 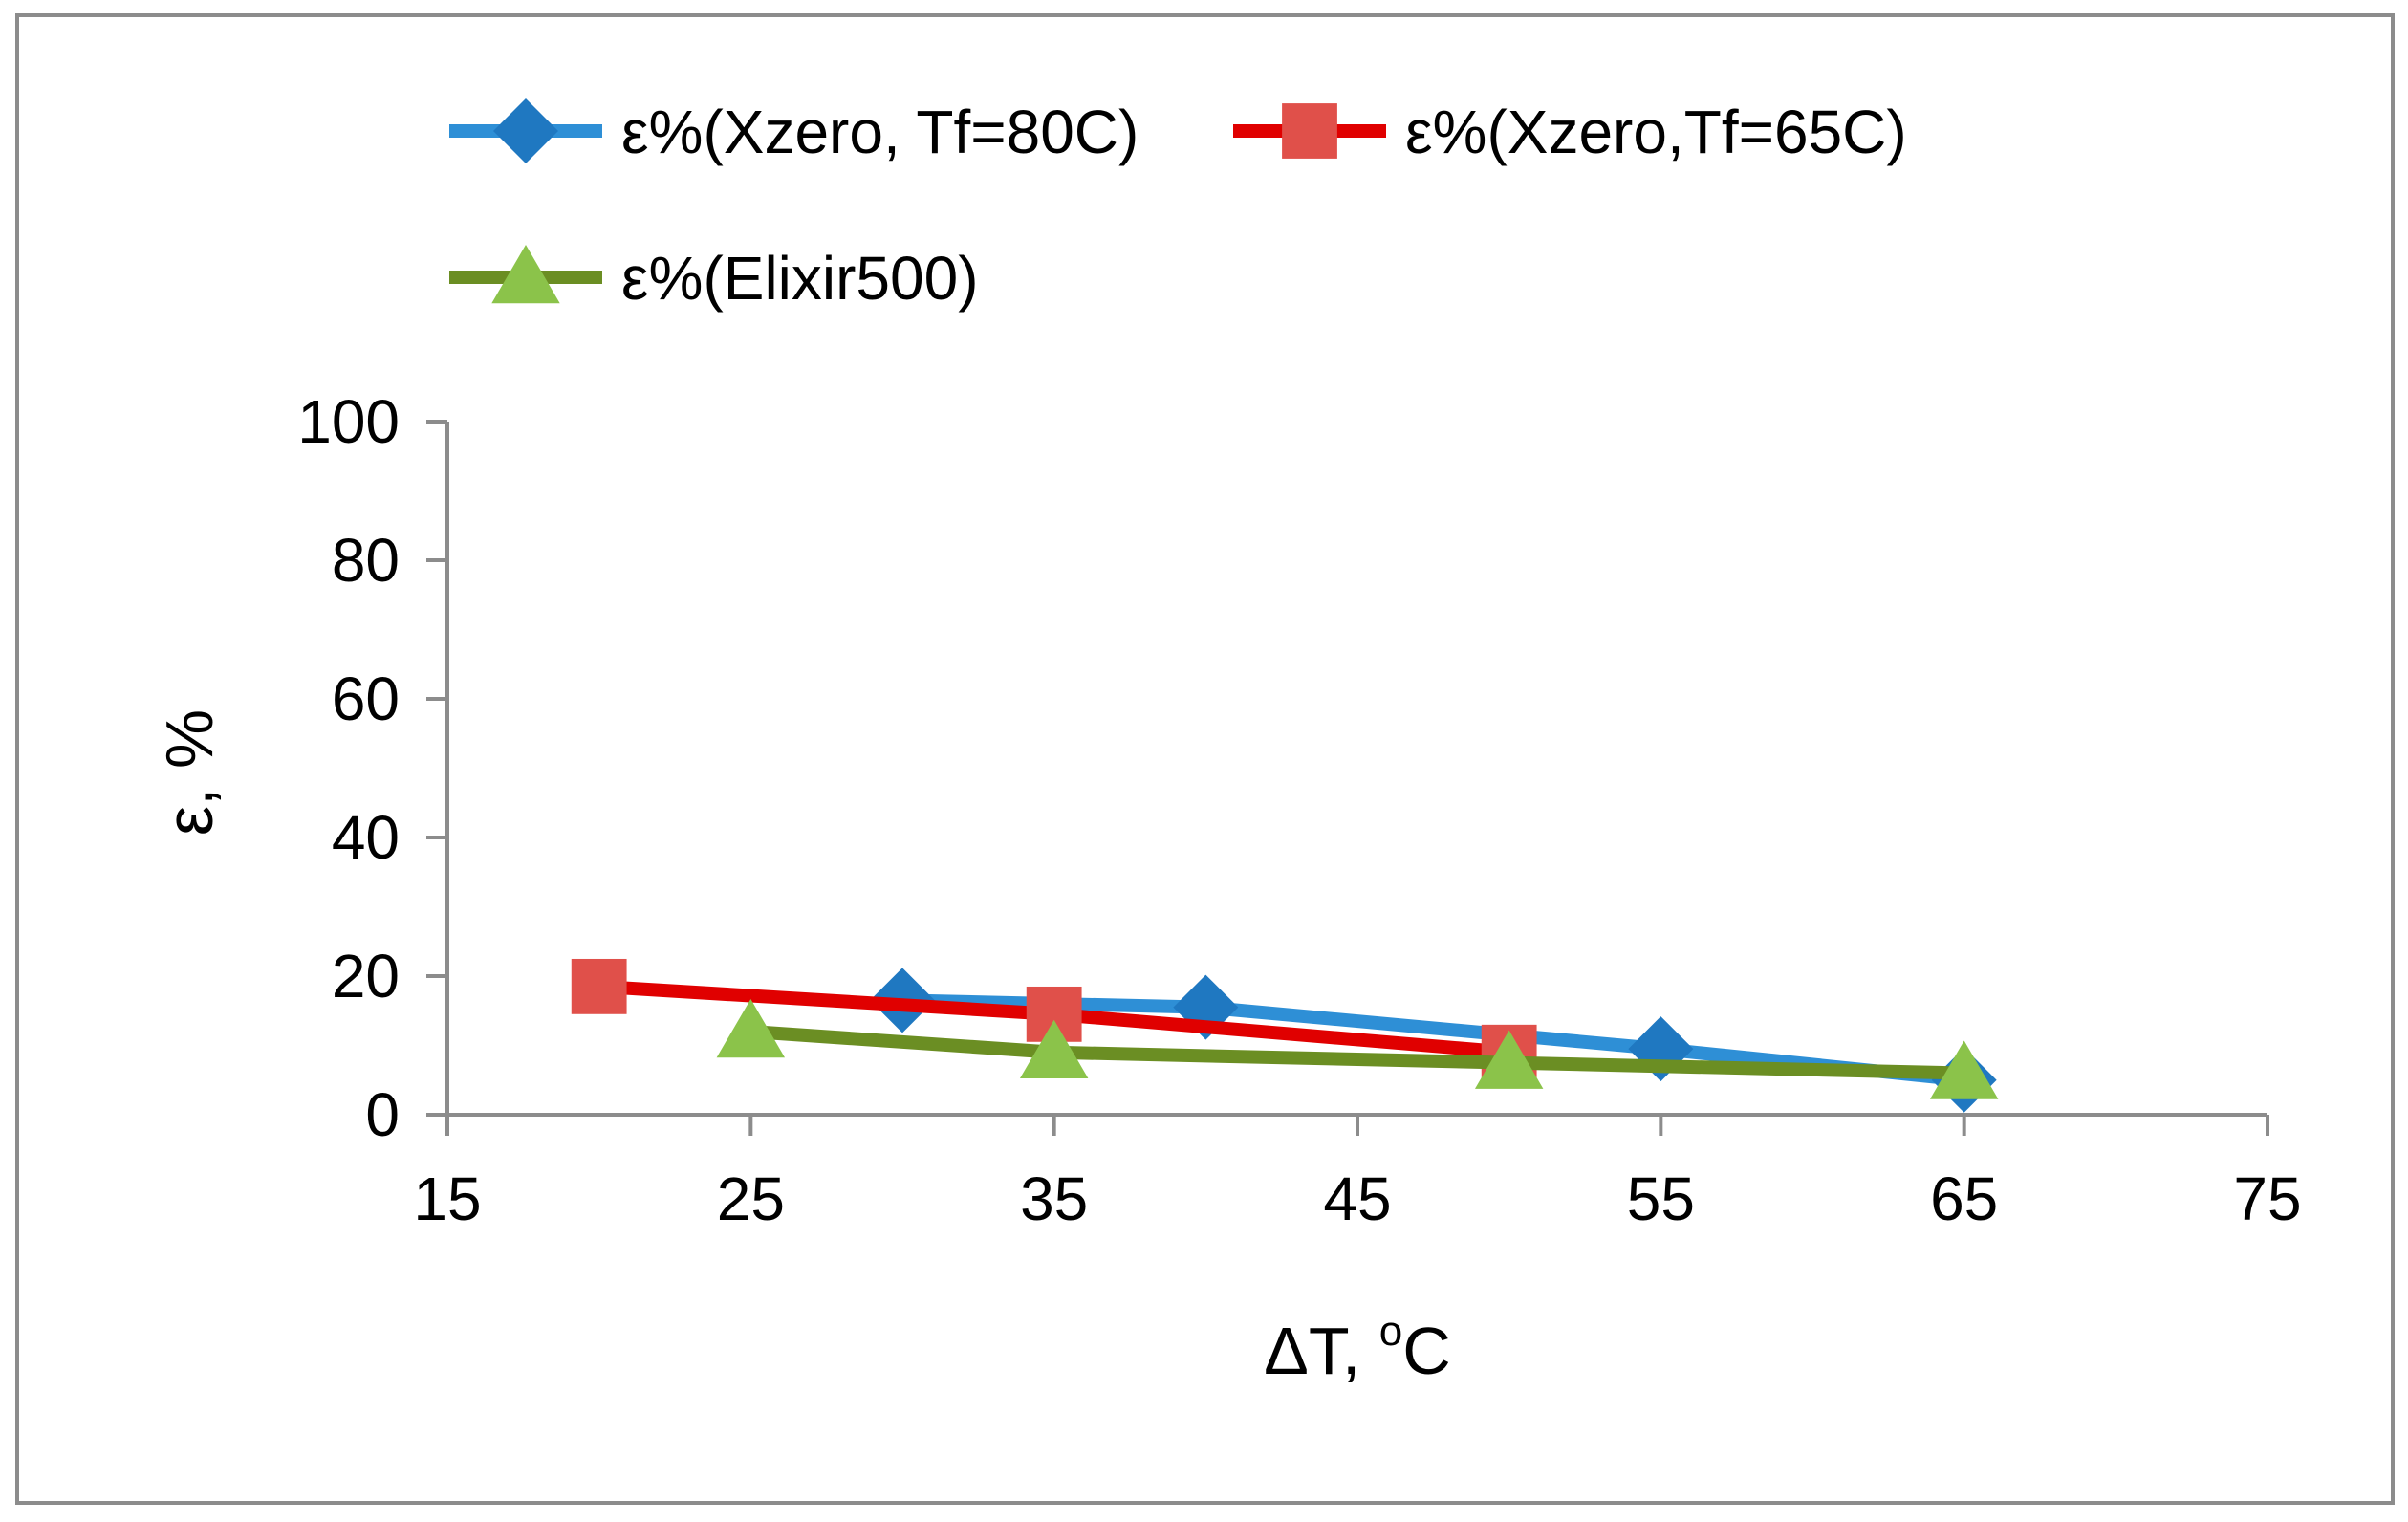 What do you see at coordinates (1661, 1198) in the screenshot?
I see `x-tick-label: 55` at bounding box center [1661, 1198].